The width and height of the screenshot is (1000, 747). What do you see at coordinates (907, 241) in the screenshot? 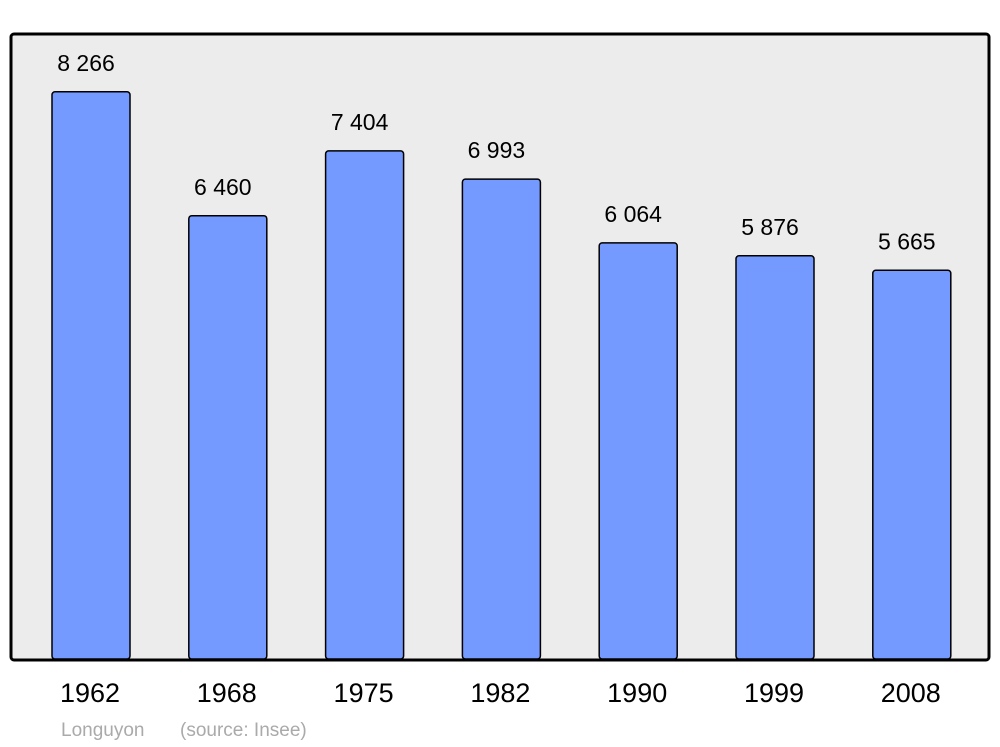
I see `value-label: 5 665` at bounding box center [907, 241].